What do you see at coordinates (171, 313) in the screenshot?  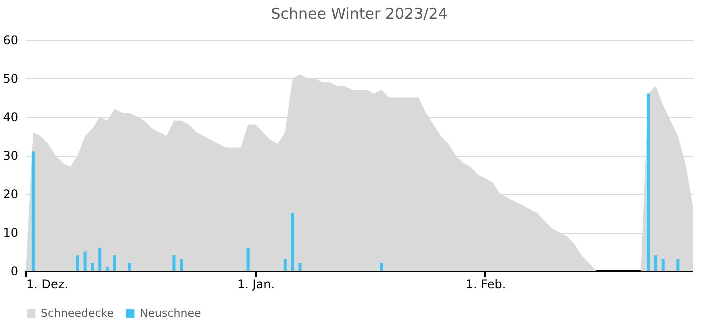 I see `legend-label: Neuschnee` at bounding box center [171, 313].